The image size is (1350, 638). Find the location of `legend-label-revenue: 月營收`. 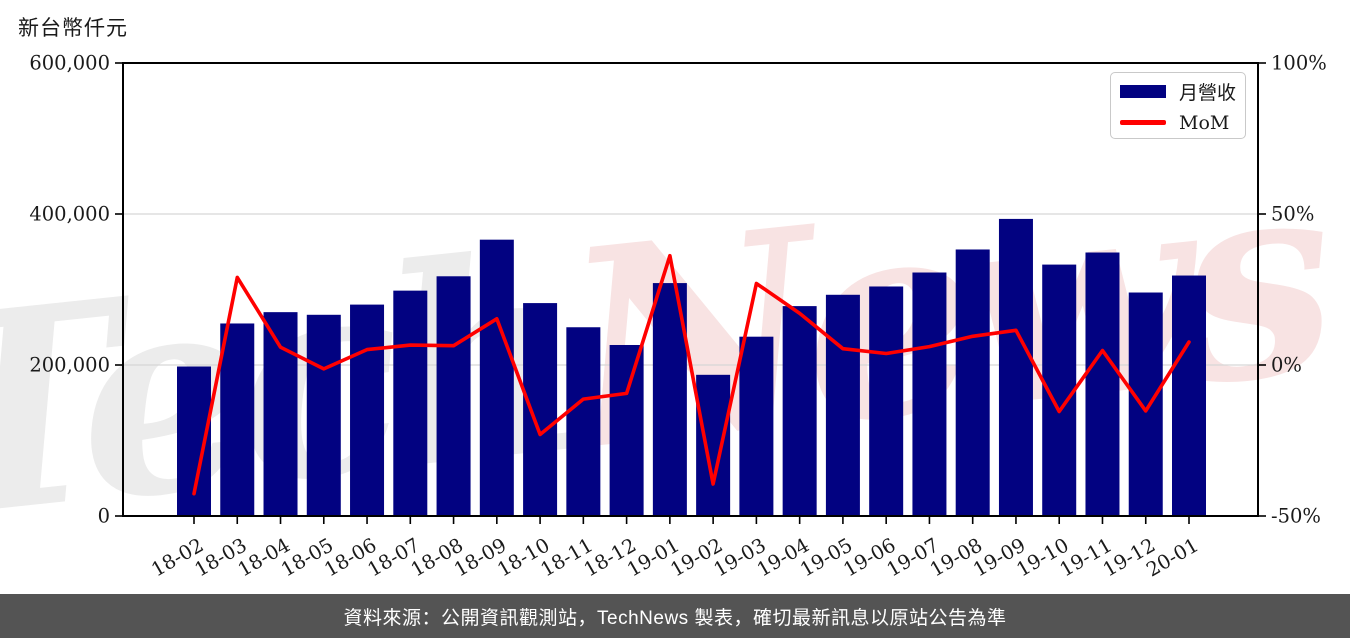

legend-label-revenue: 月營收 is located at coordinates (1208, 92).